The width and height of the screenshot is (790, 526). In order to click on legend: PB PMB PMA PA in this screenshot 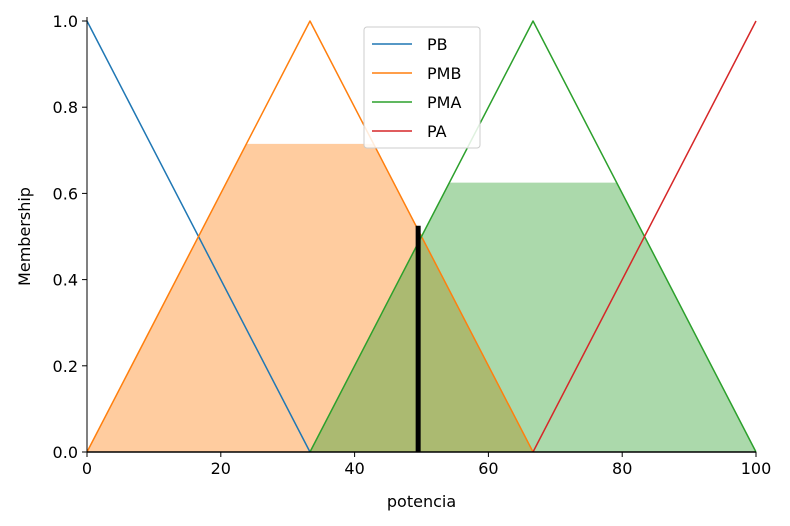, I will do `click(422, 87)`.